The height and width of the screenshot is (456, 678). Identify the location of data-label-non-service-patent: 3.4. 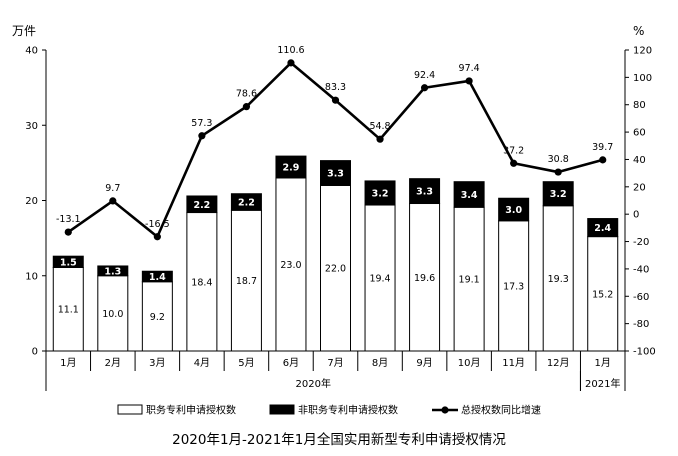
(469, 195).